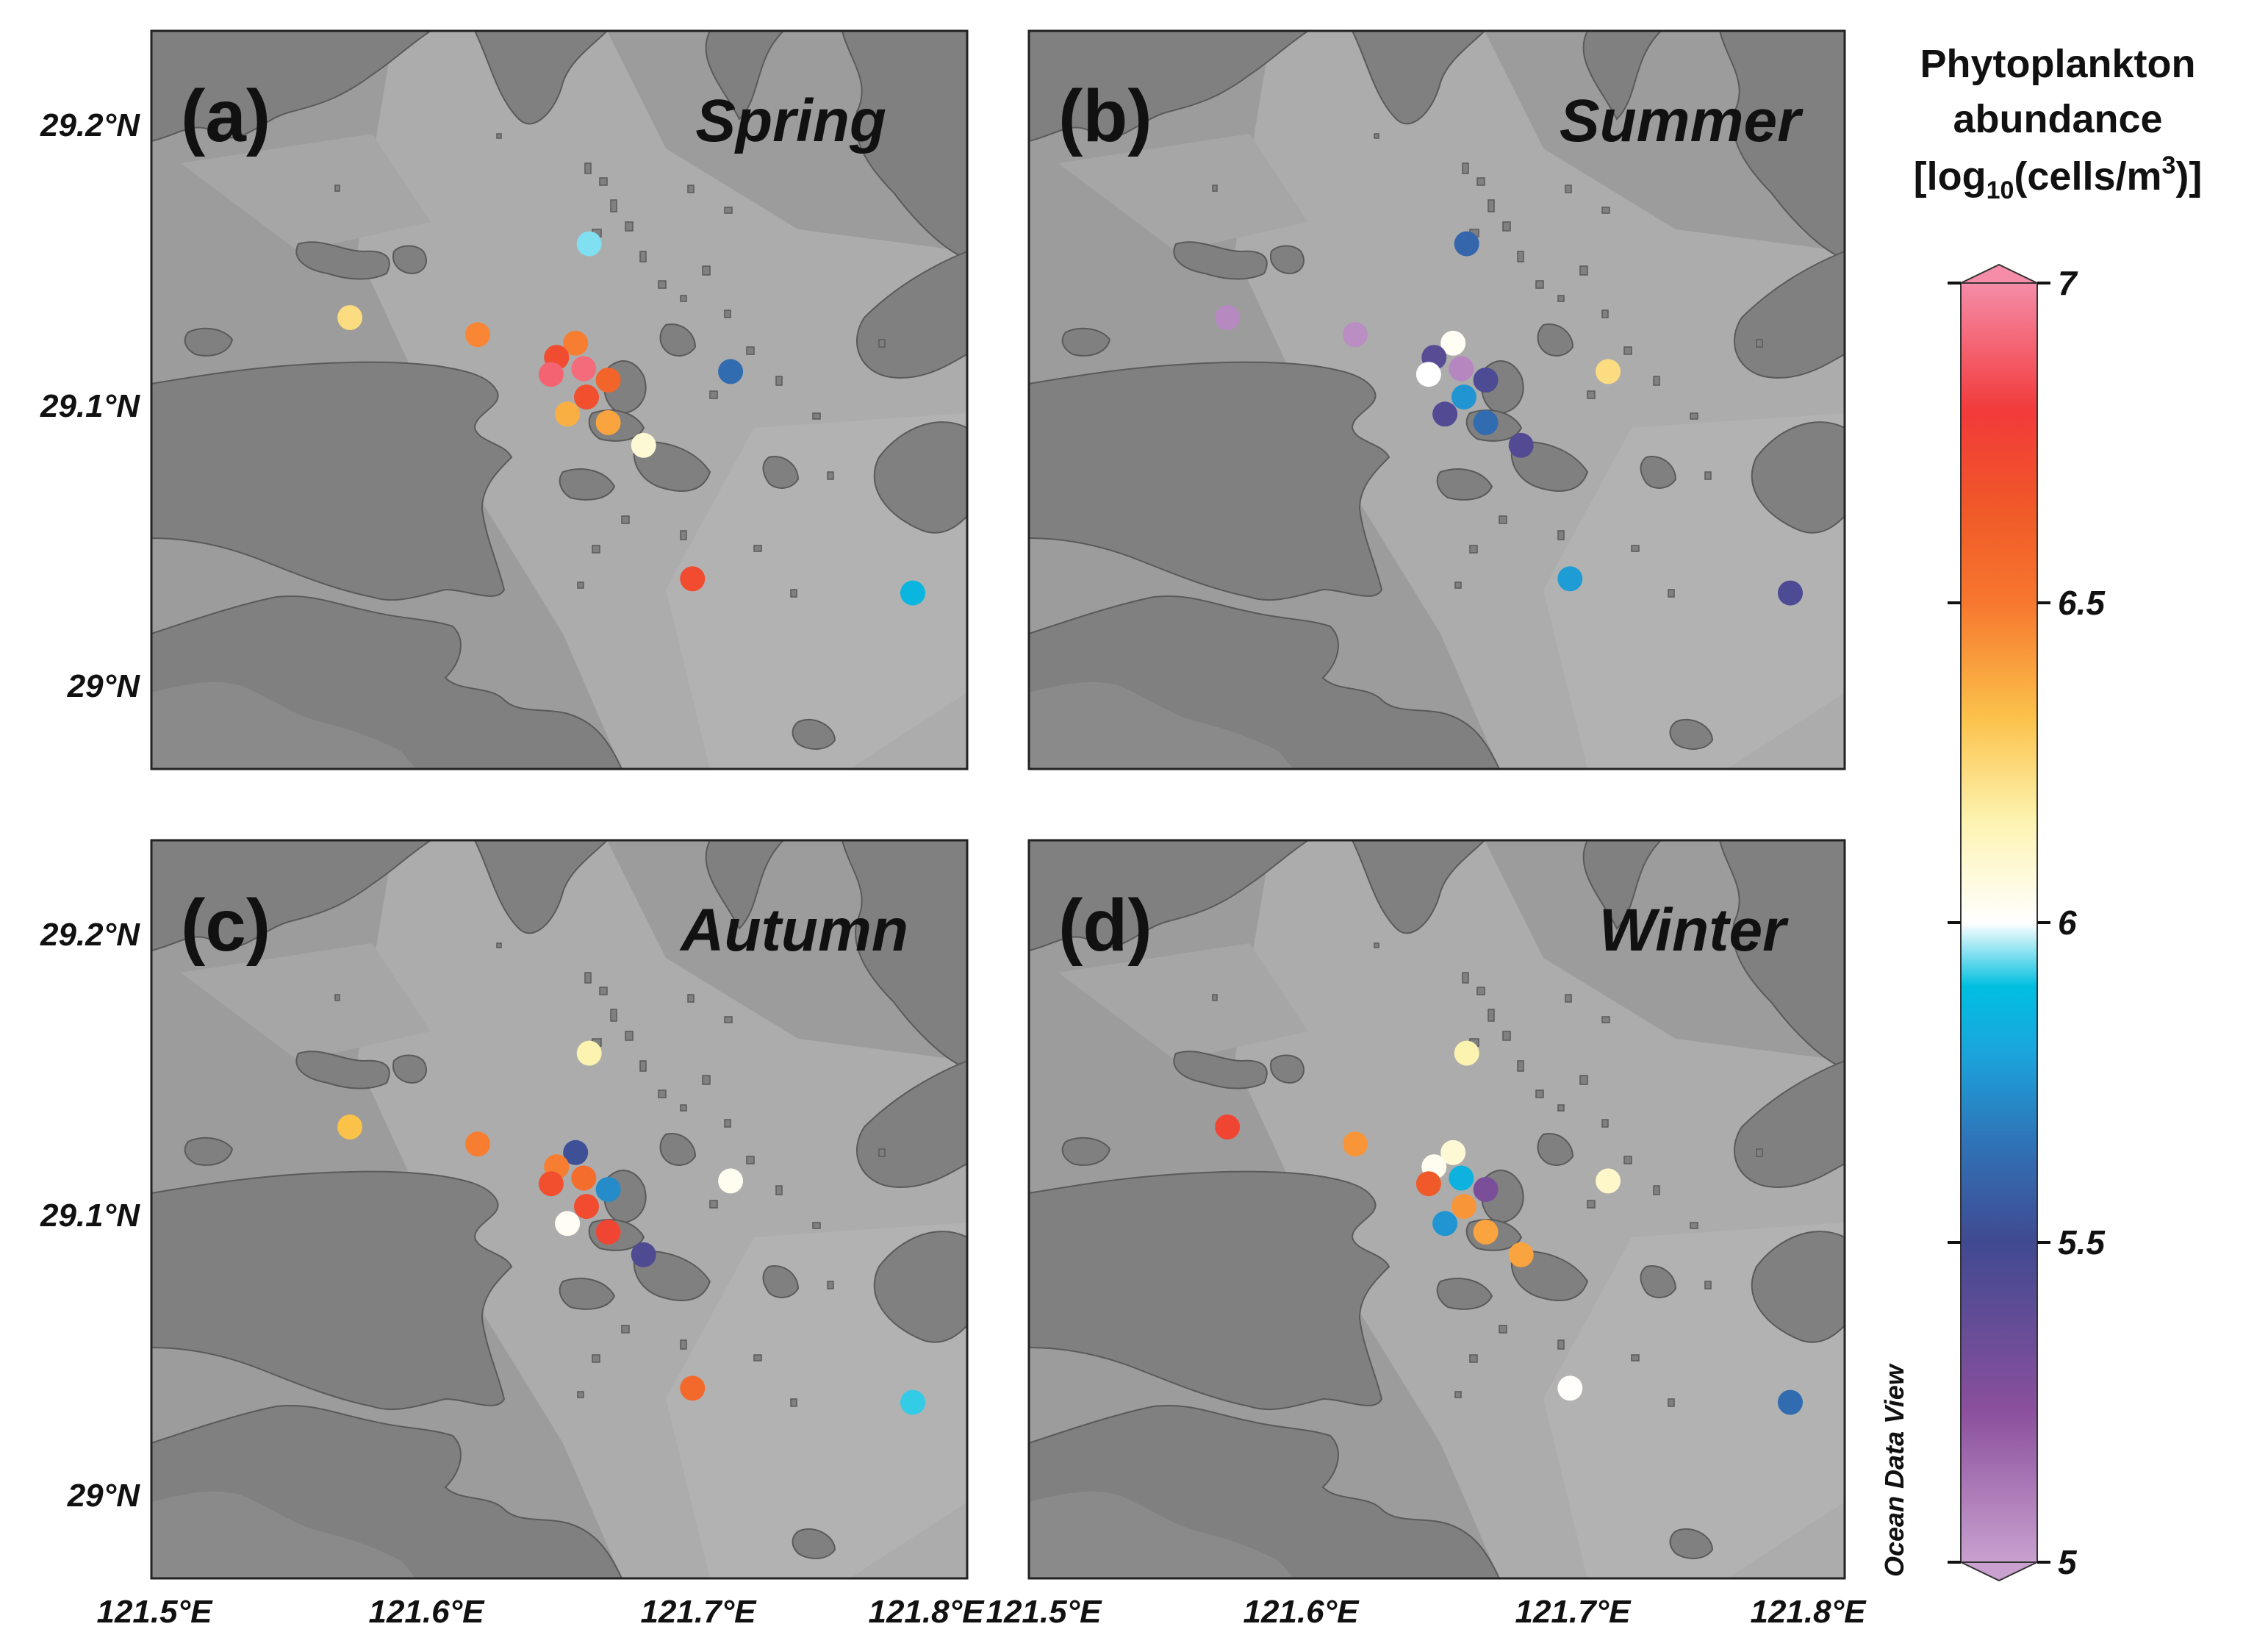 The image size is (2268, 1646). Describe the element at coordinates (1509, 418) in the screenshot. I see `panel-b-stations` at that location.